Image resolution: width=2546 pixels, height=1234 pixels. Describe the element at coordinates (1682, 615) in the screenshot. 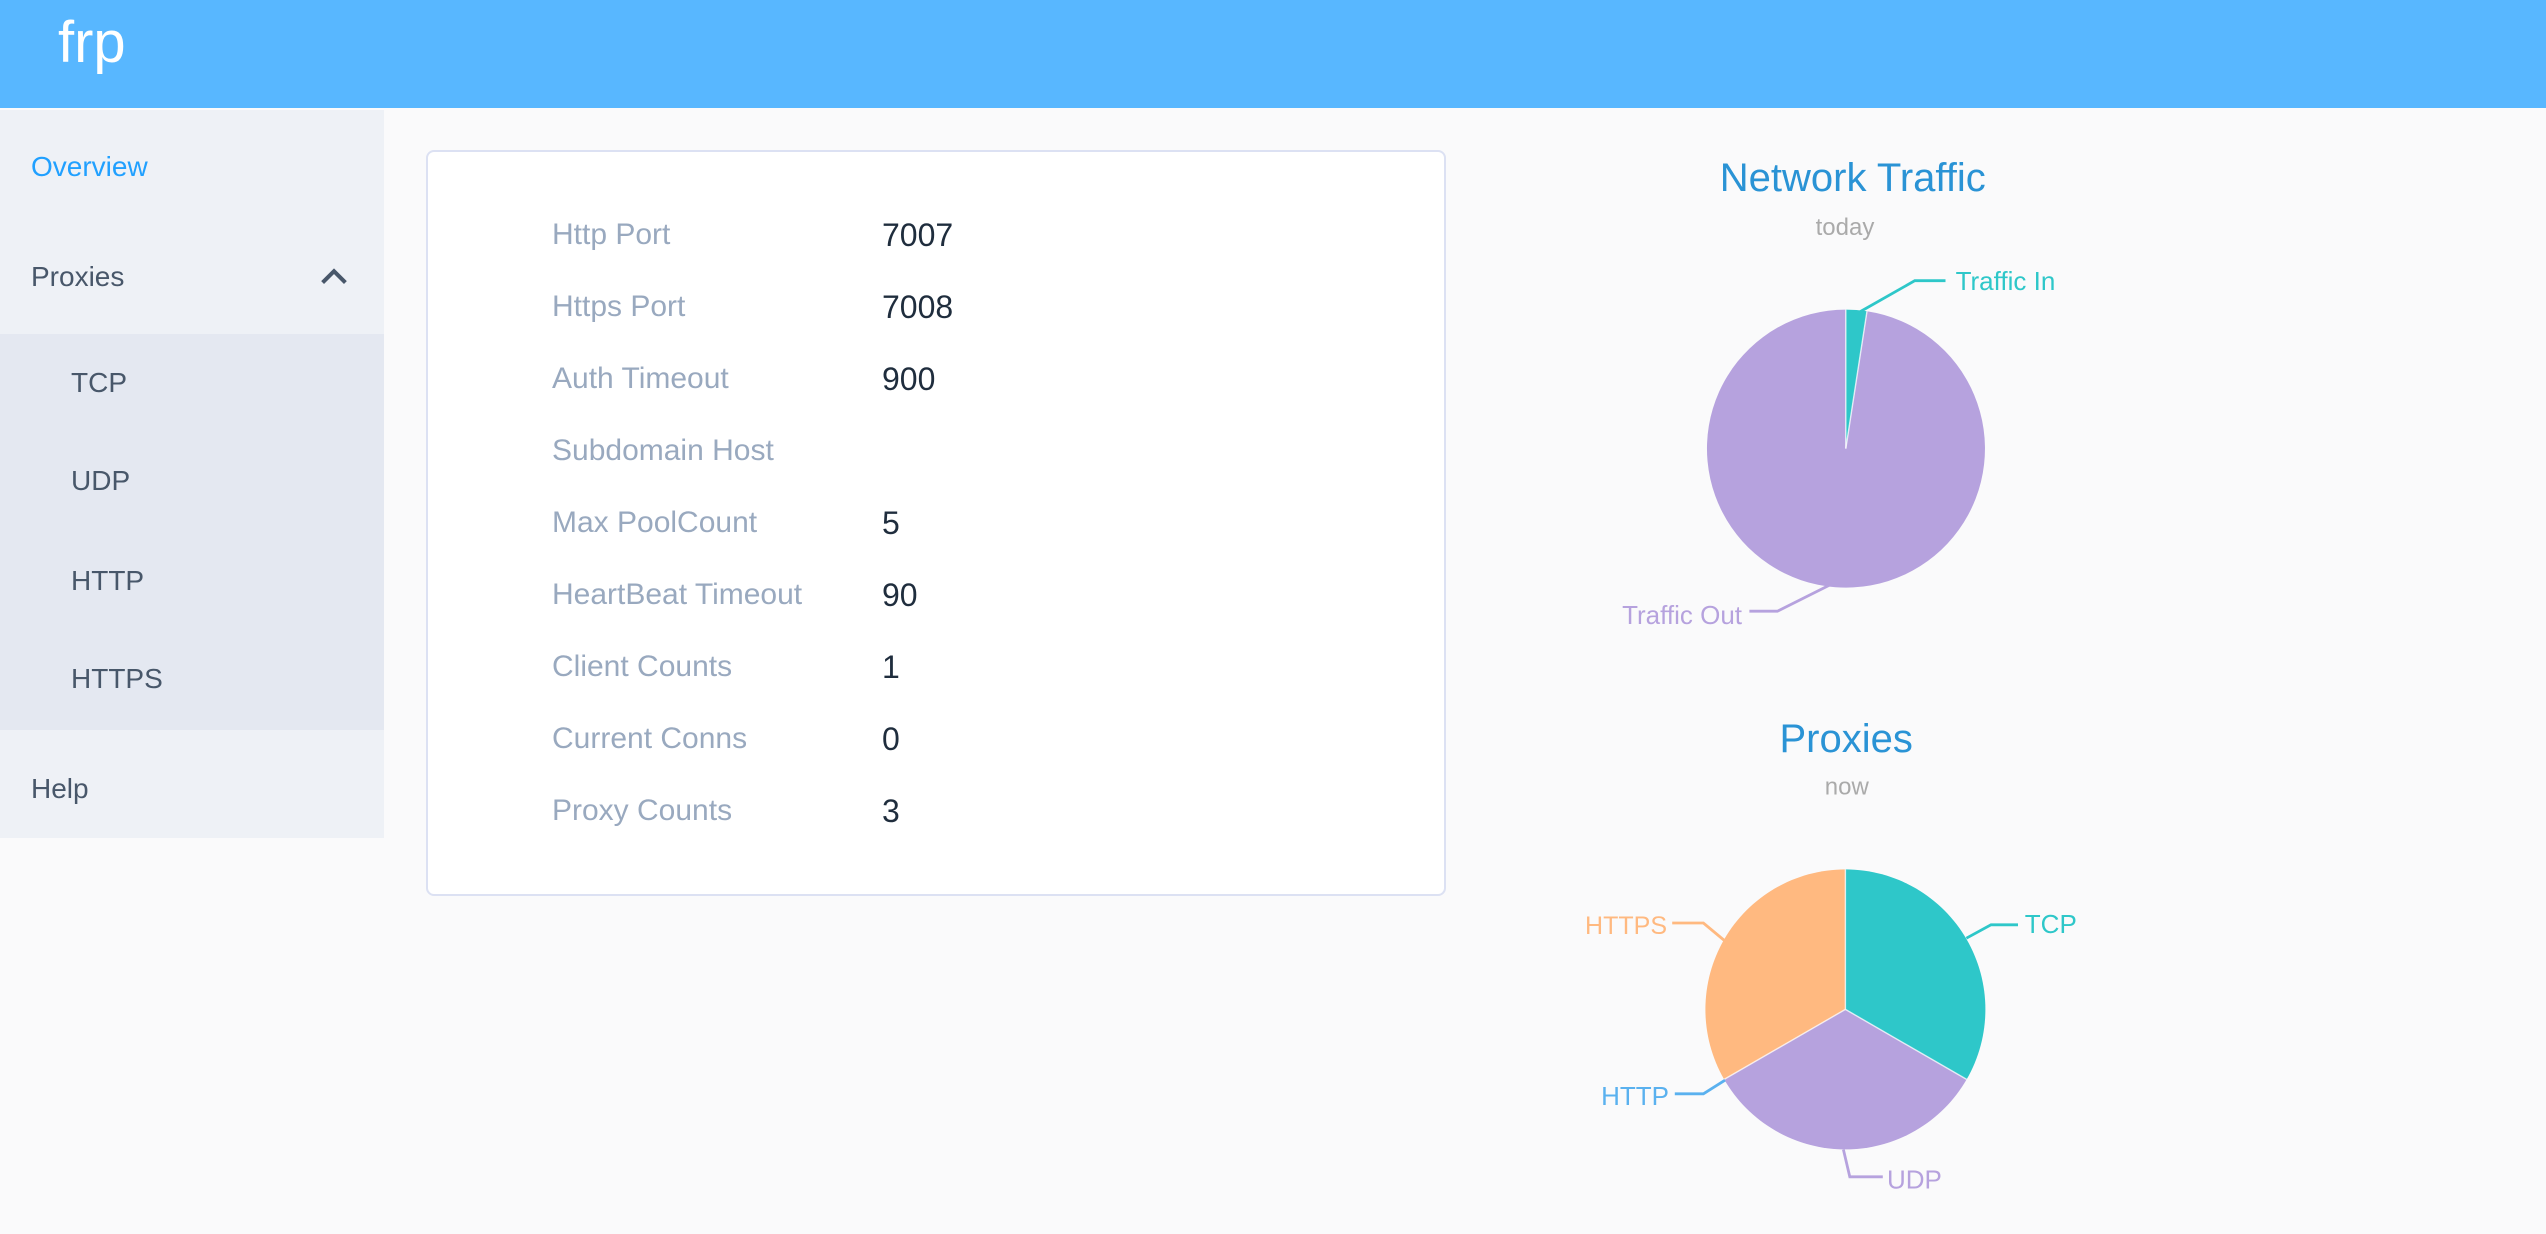

I see `svg-text: Traffic Out` at that location.